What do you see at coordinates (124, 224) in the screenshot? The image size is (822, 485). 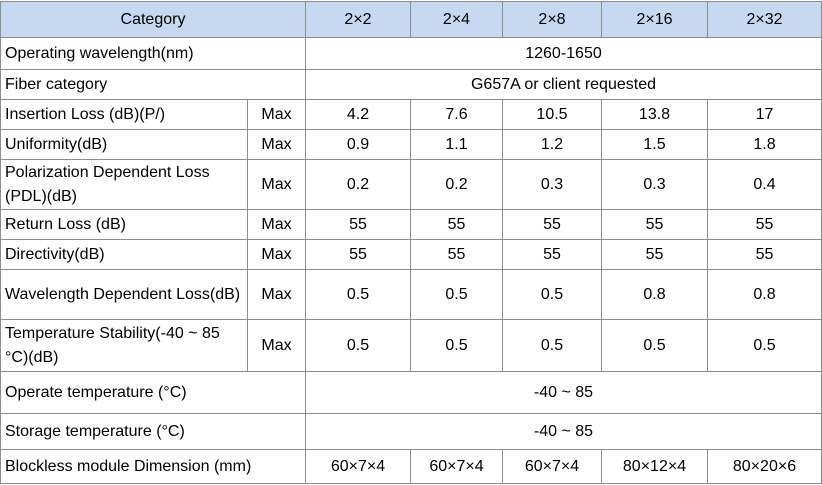 I see `row-label: Return Loss (dB)` at bounding box center [124, 224].